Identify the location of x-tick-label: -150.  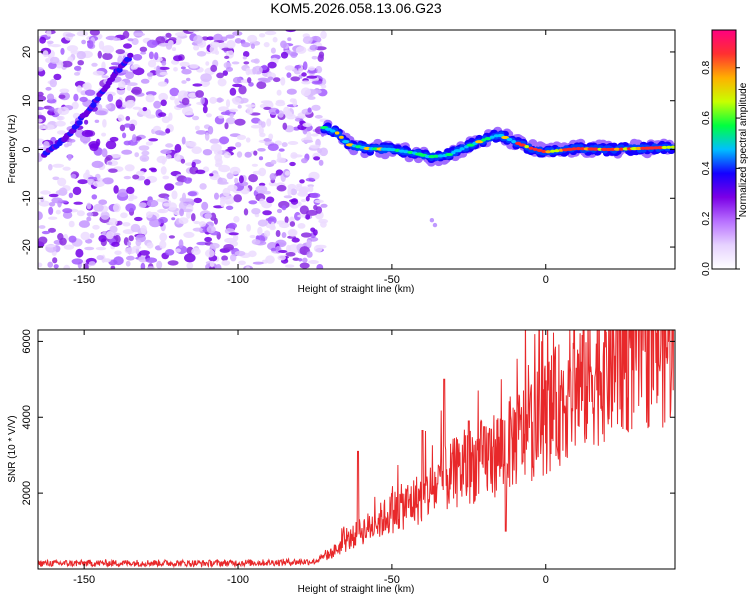
(84, 280).